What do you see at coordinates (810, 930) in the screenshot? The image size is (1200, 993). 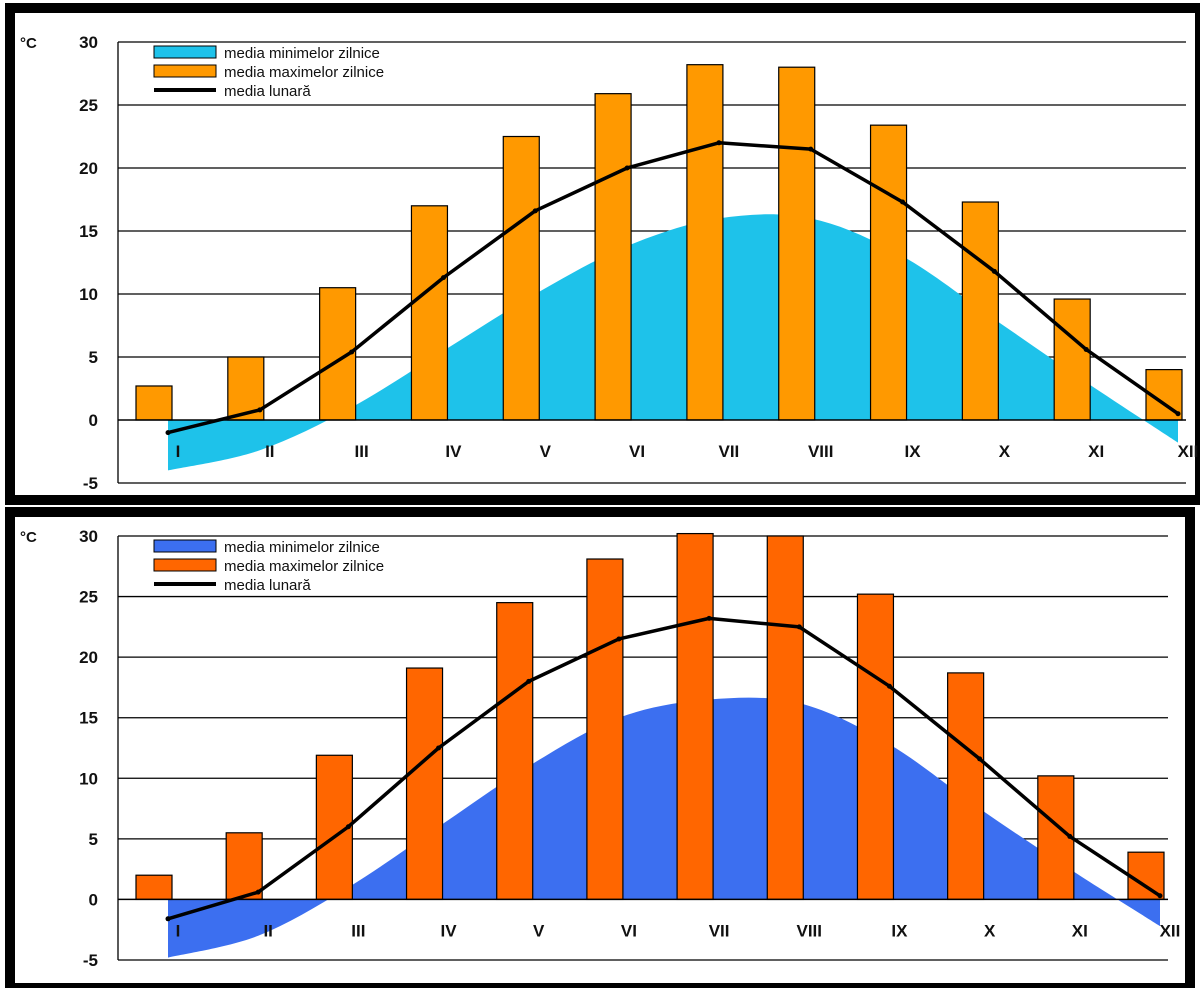 I see `x-tick-label: VIII` at bounding box center [810, 930].